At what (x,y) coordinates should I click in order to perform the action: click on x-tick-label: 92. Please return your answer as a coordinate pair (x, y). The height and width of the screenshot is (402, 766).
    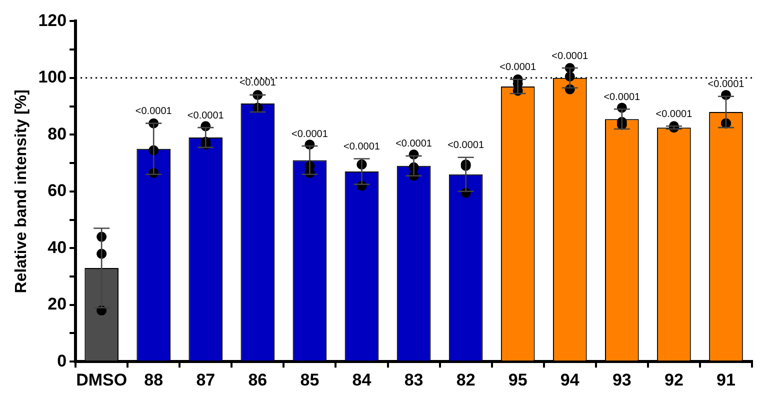
    Looking at the image, I should click on (674, 380).